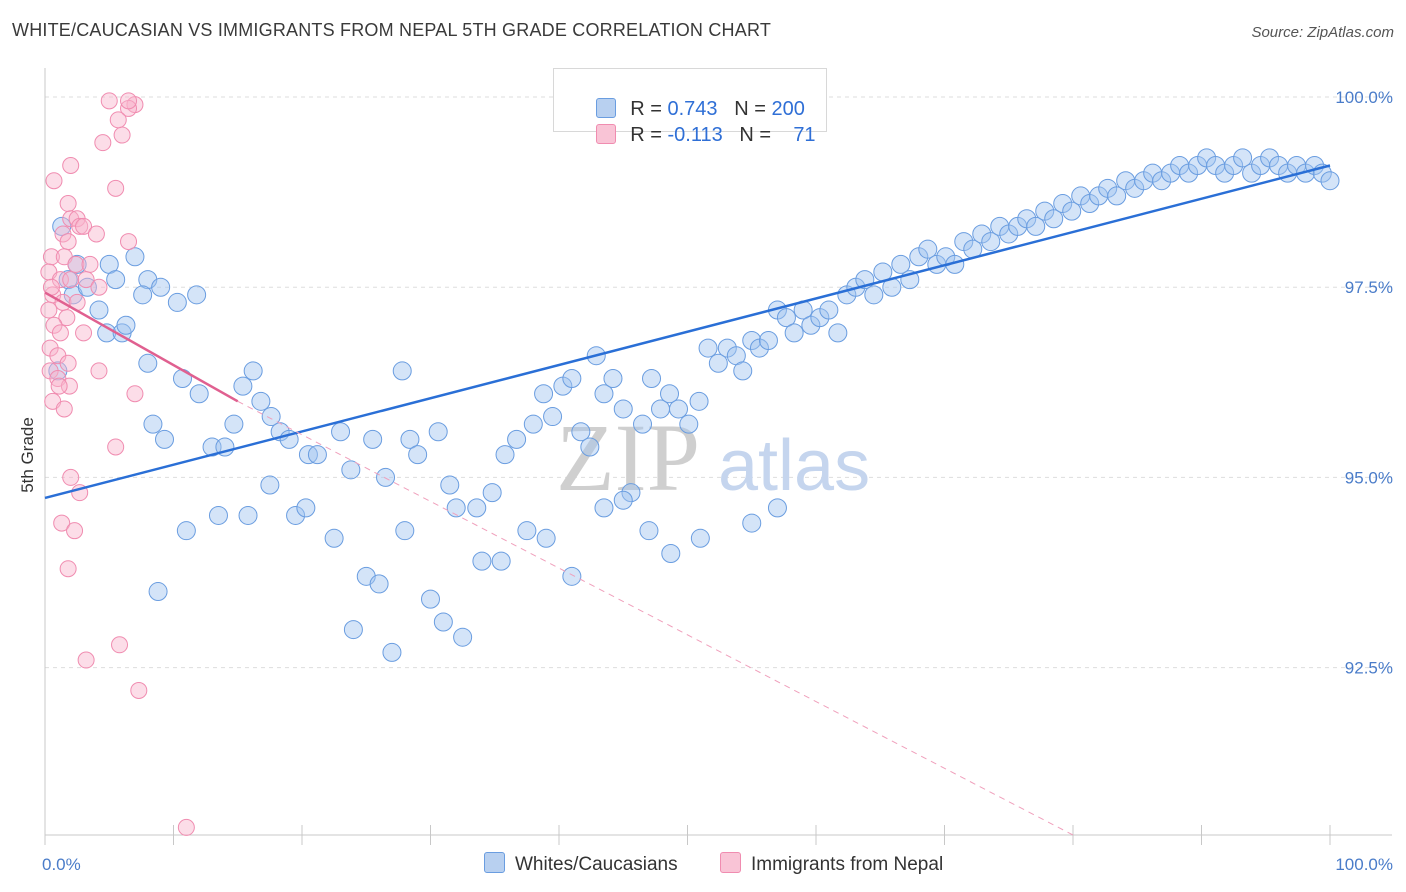 This screenshot has width=1406, height=892. I want to click on bottom-legend-label-nepal: Immigrants from Nepal, so click(847, 864).